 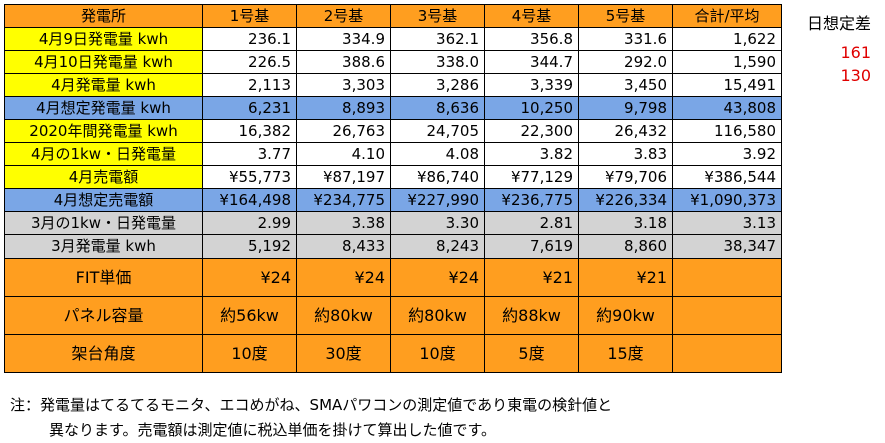 What do you see at coordinates (531, 246) in the screenshot?
I see `cell-value: 7,619` at bounding box center [531, 246].